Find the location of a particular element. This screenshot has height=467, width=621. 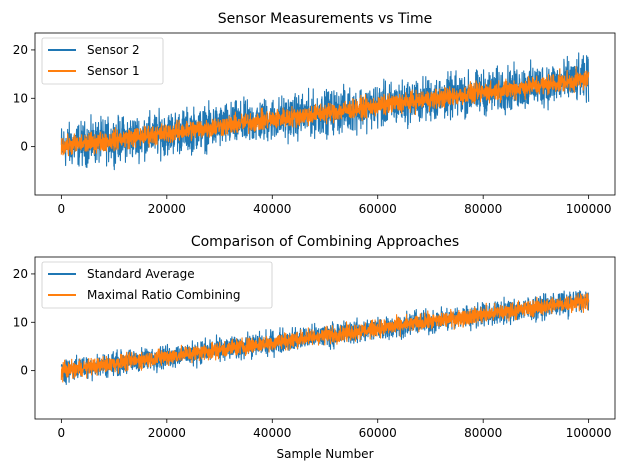

legend: Standard Average Maximal Ratio Combining is located at coordinates (157, 285).